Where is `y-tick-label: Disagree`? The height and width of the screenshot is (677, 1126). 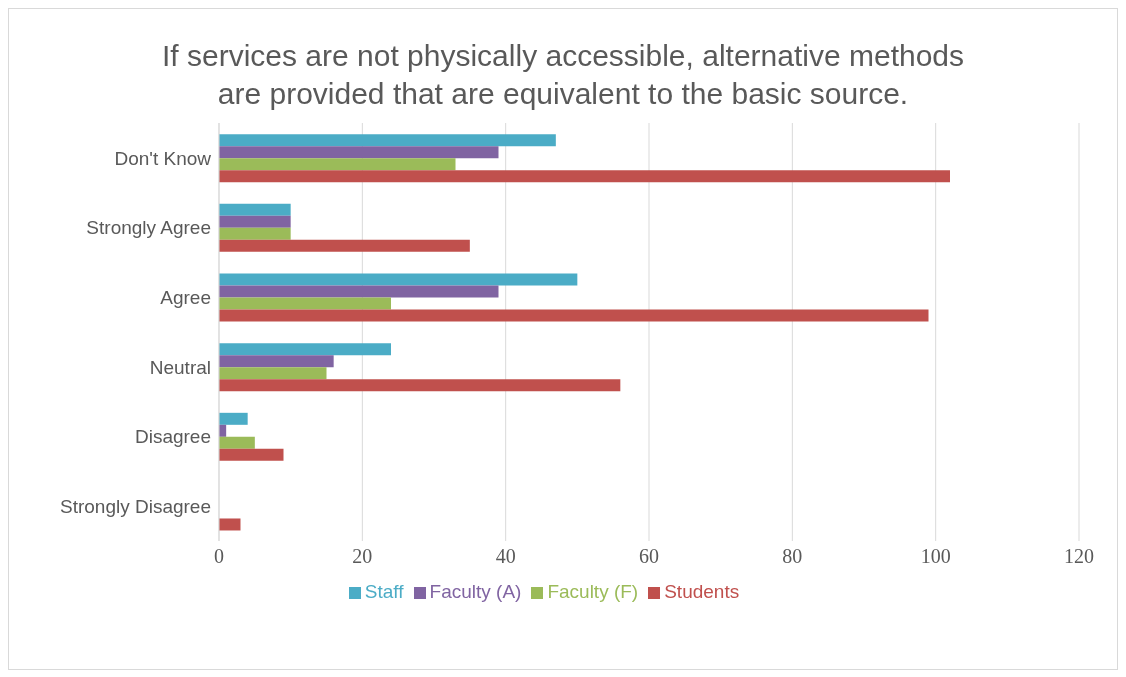 y-tick-label: Disagree is located at coordinates (172, 437).